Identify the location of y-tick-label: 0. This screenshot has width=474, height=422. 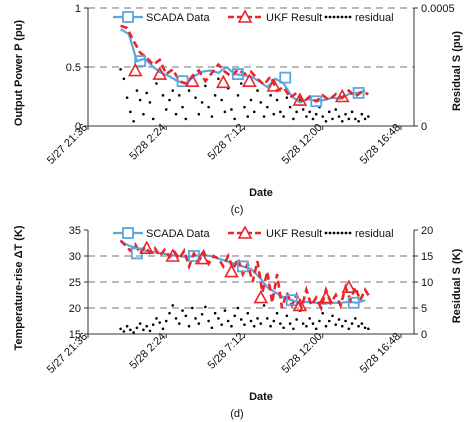
(78, 127).